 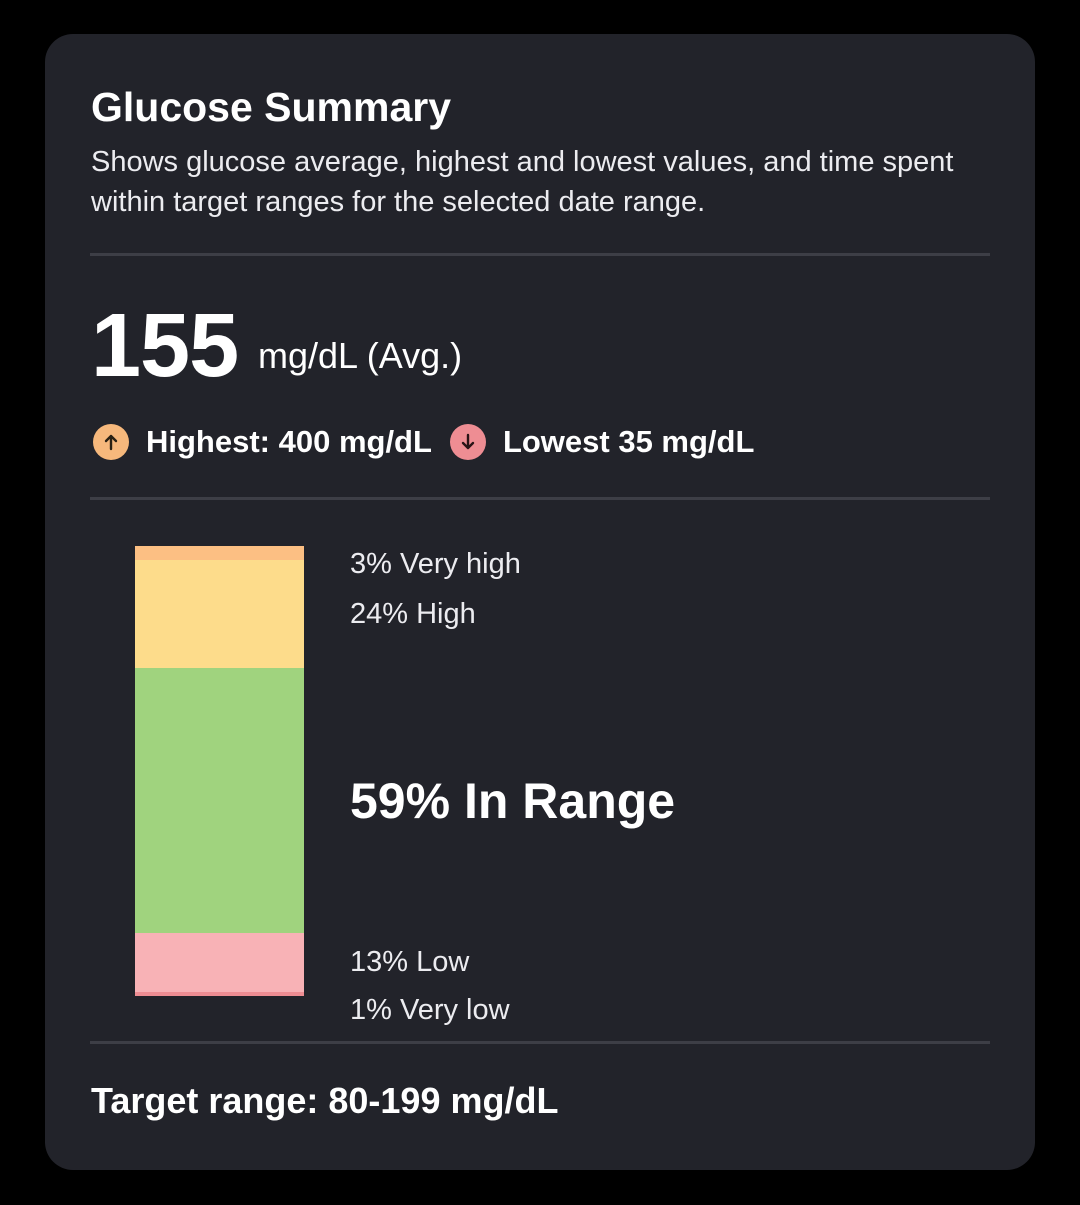 What do you see at coordinates (289, 441) in the screenshot?
I see `highest-glucose: Highest: 400 mg/dL` at bounding box center [289, 441].